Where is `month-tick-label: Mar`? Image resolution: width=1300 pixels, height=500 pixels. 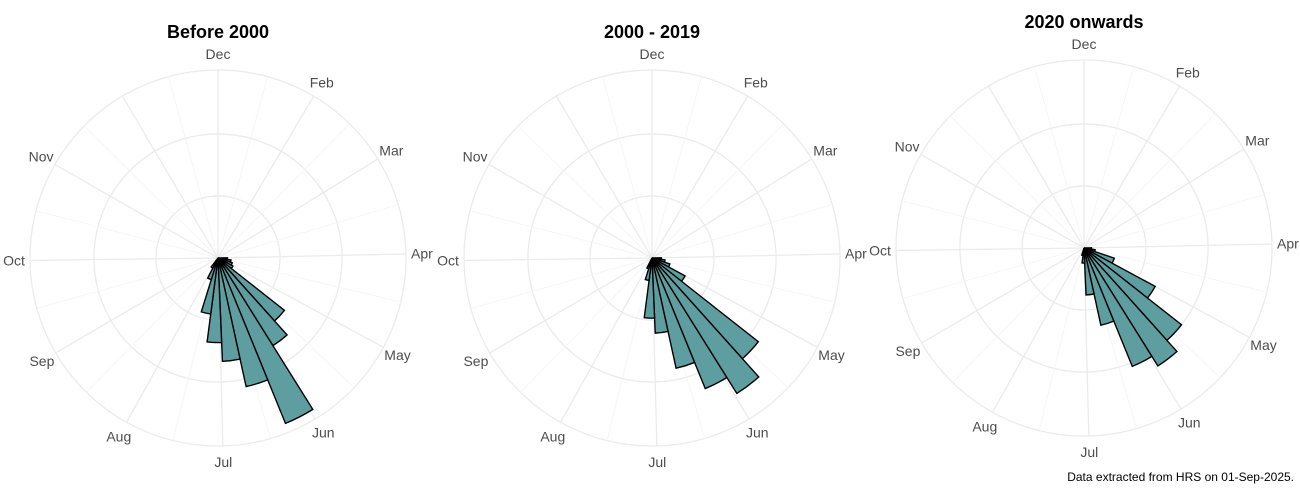
month-tick-label: Mar is located at coordinates (391, 150).